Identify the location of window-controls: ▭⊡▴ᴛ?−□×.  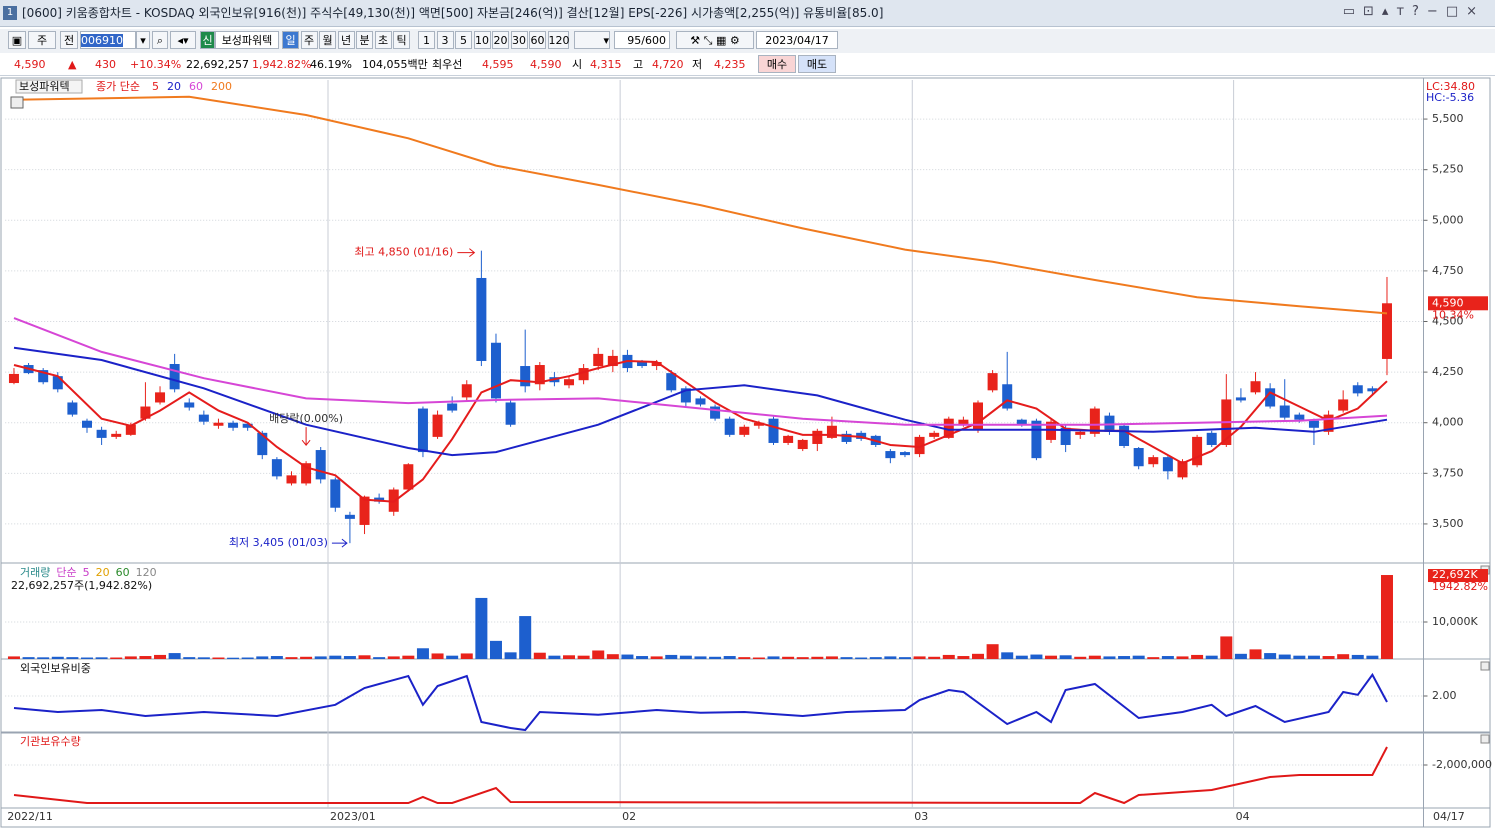
(1413, 11).